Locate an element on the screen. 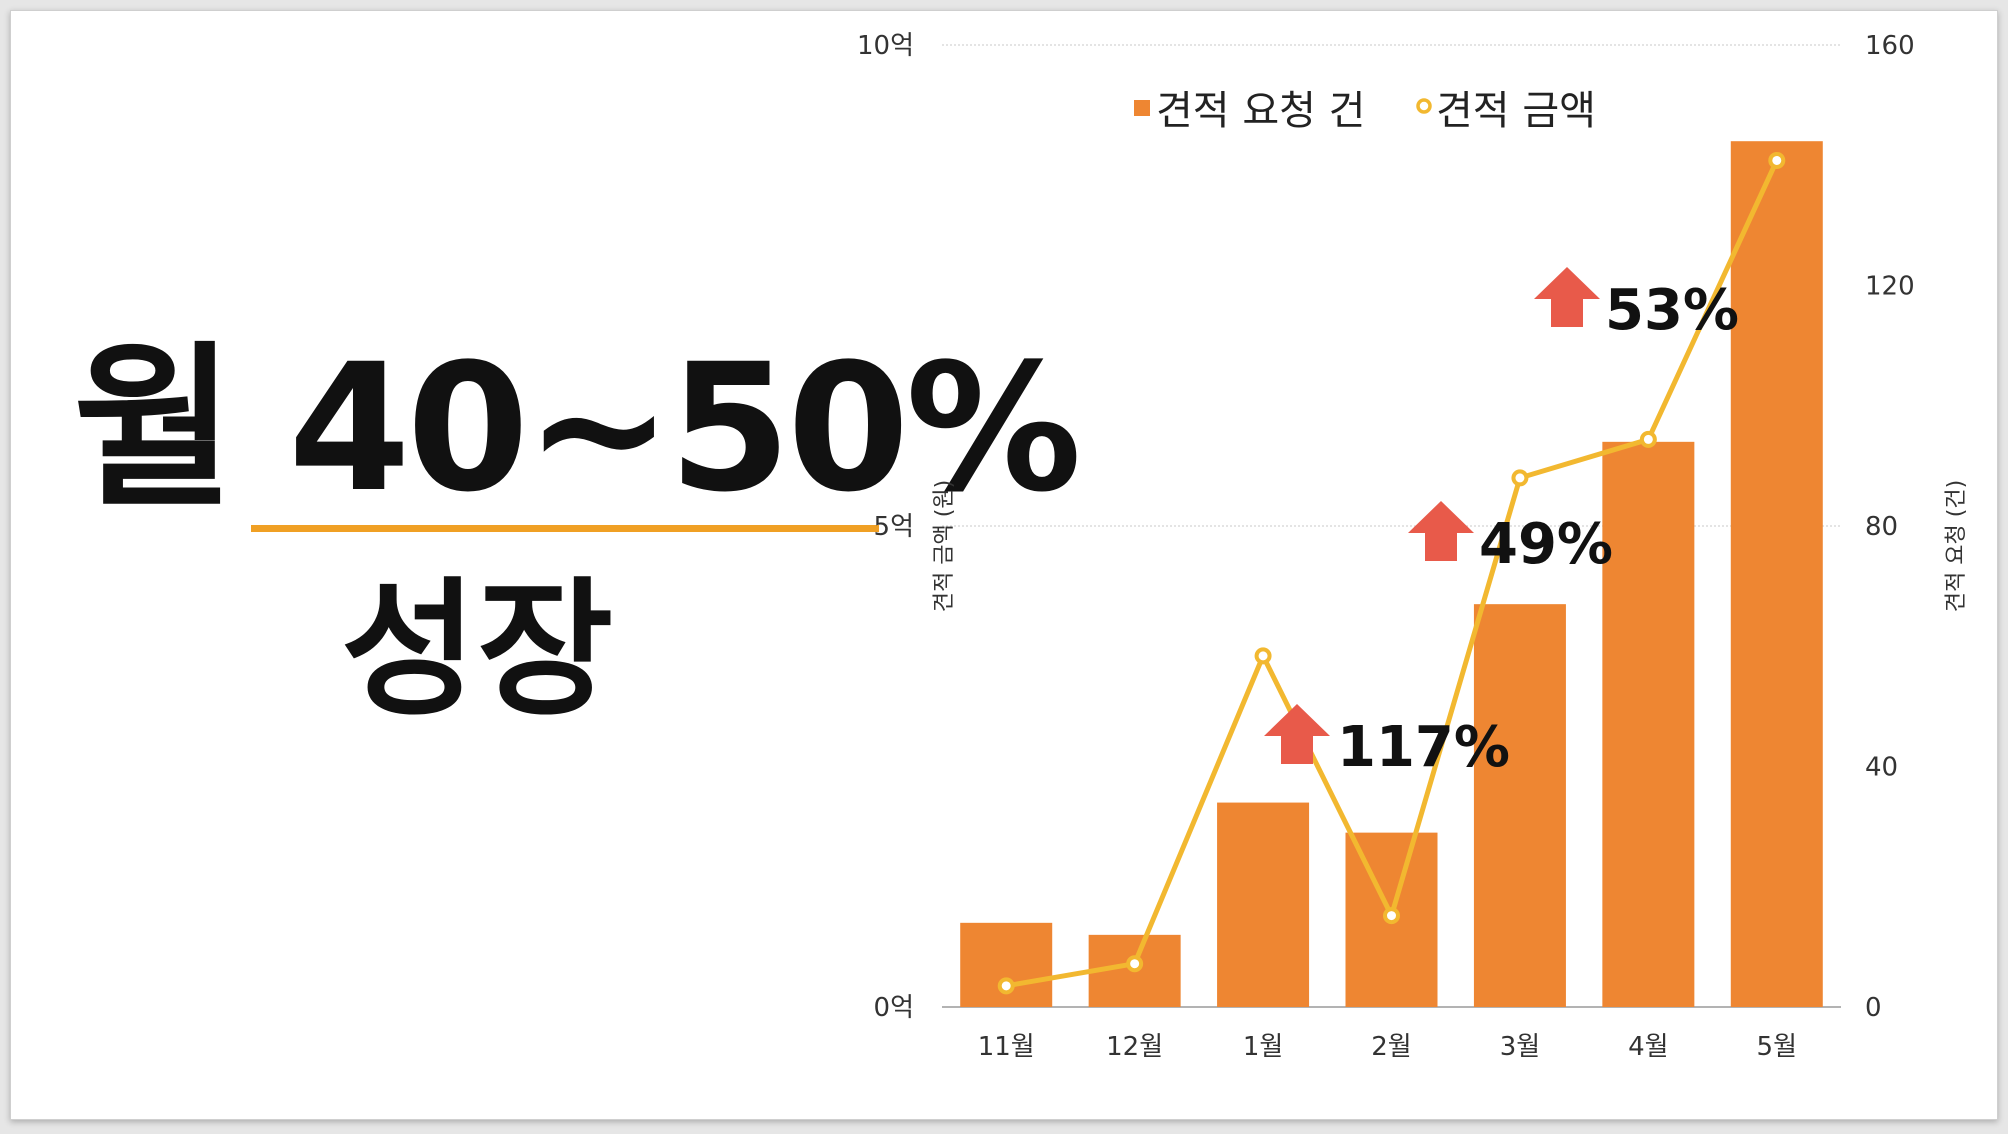  category-label: 3월 is located at coordinates (1520, 1047).